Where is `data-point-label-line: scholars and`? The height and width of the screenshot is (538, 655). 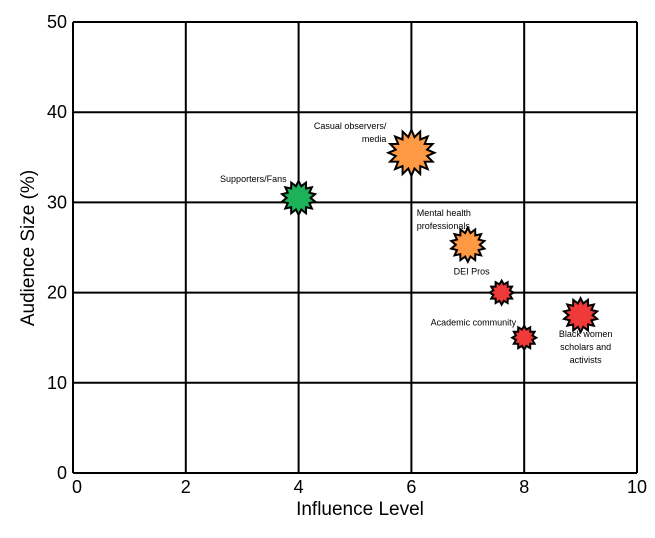 data-point-label-line: scholars and is located at coordinates (585, 347).